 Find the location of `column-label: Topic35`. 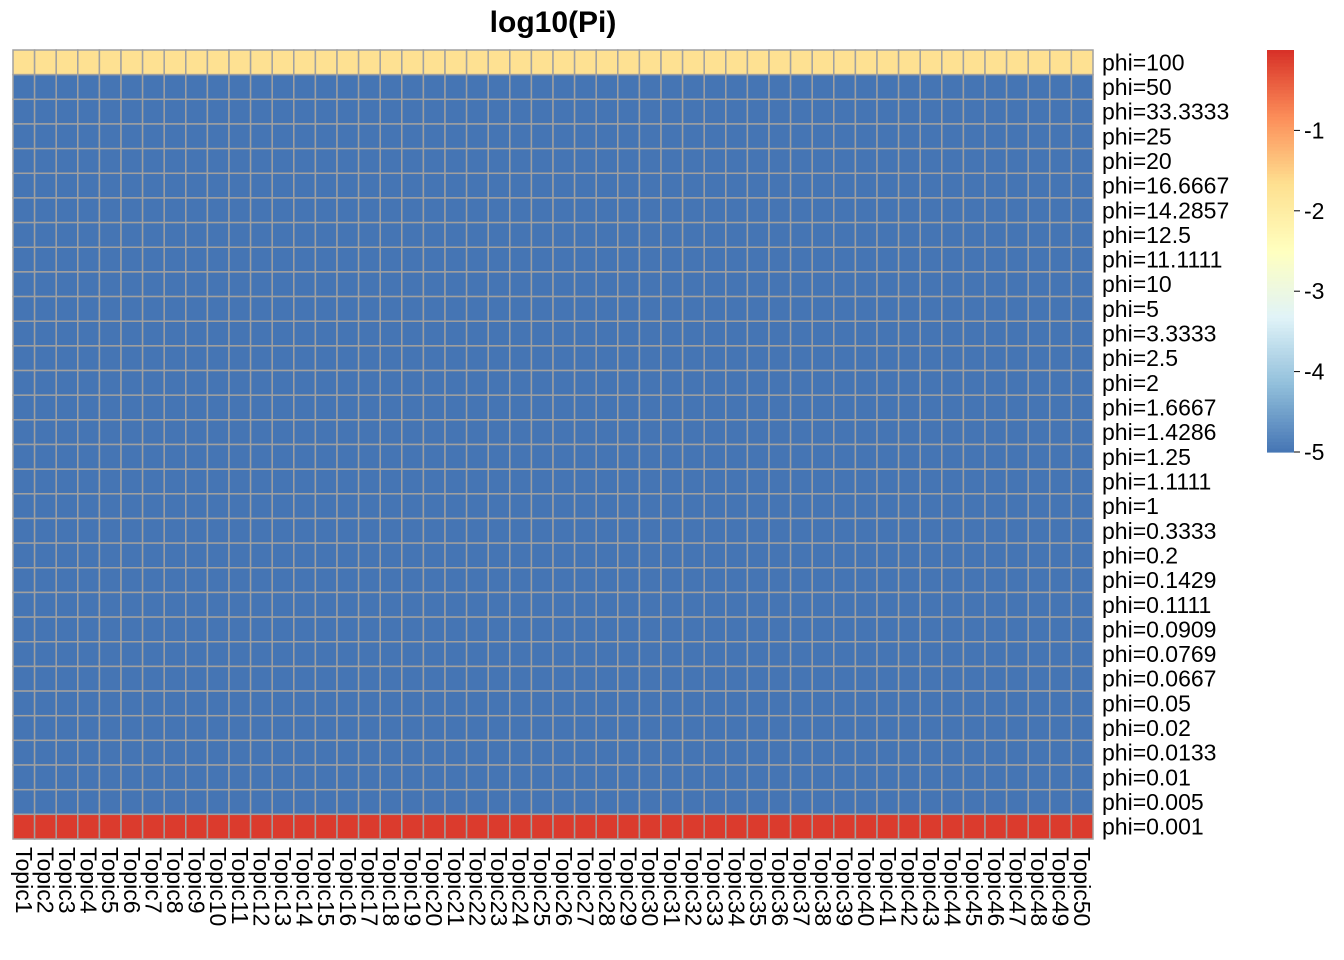

column-label: Topic35 is located at coordinates (758, 886).